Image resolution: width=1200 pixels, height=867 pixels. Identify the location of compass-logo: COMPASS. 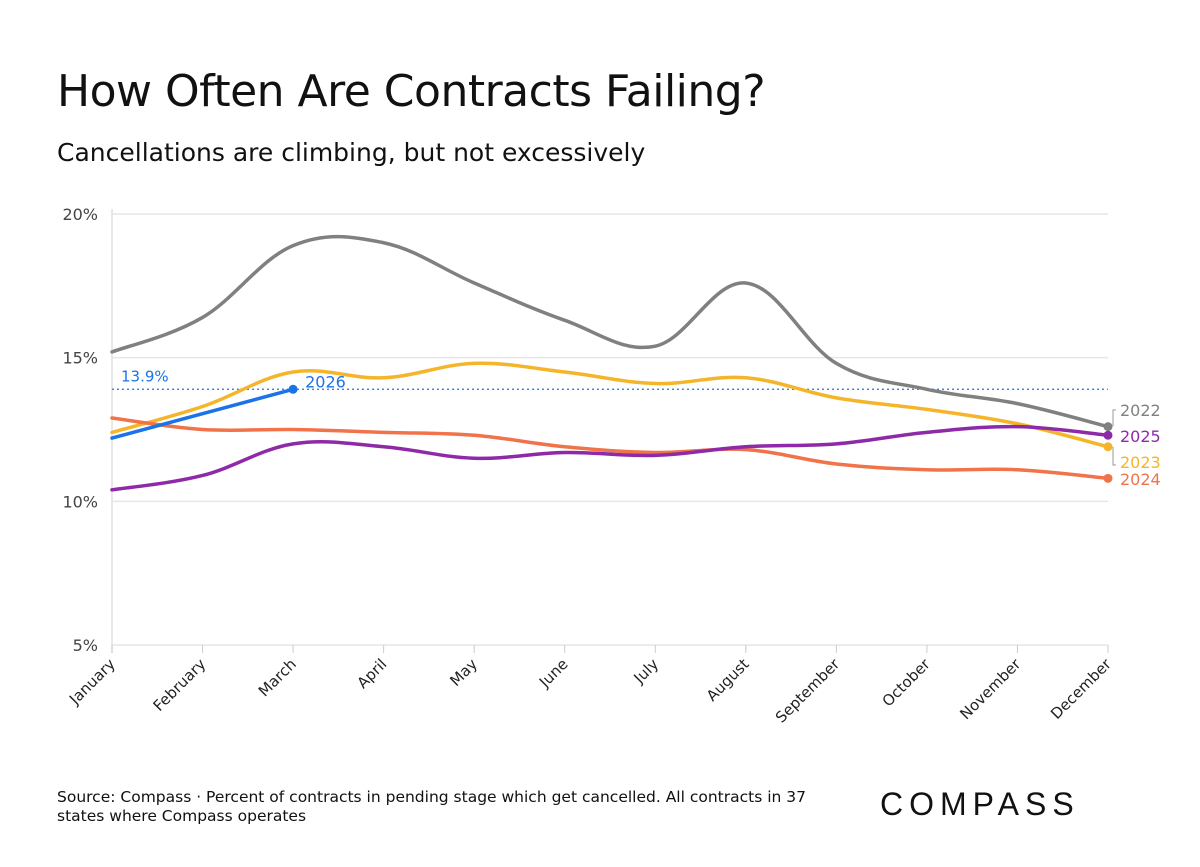
(980, 804).